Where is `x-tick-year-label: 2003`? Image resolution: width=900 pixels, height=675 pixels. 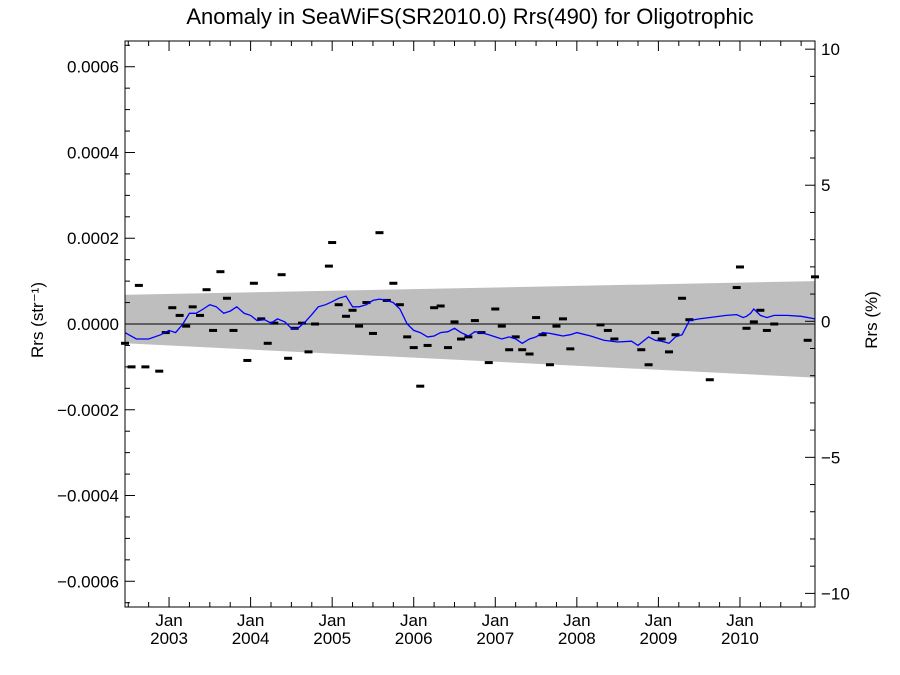 x-tick-year-label: 2003 is located at coordinates (169, 638).